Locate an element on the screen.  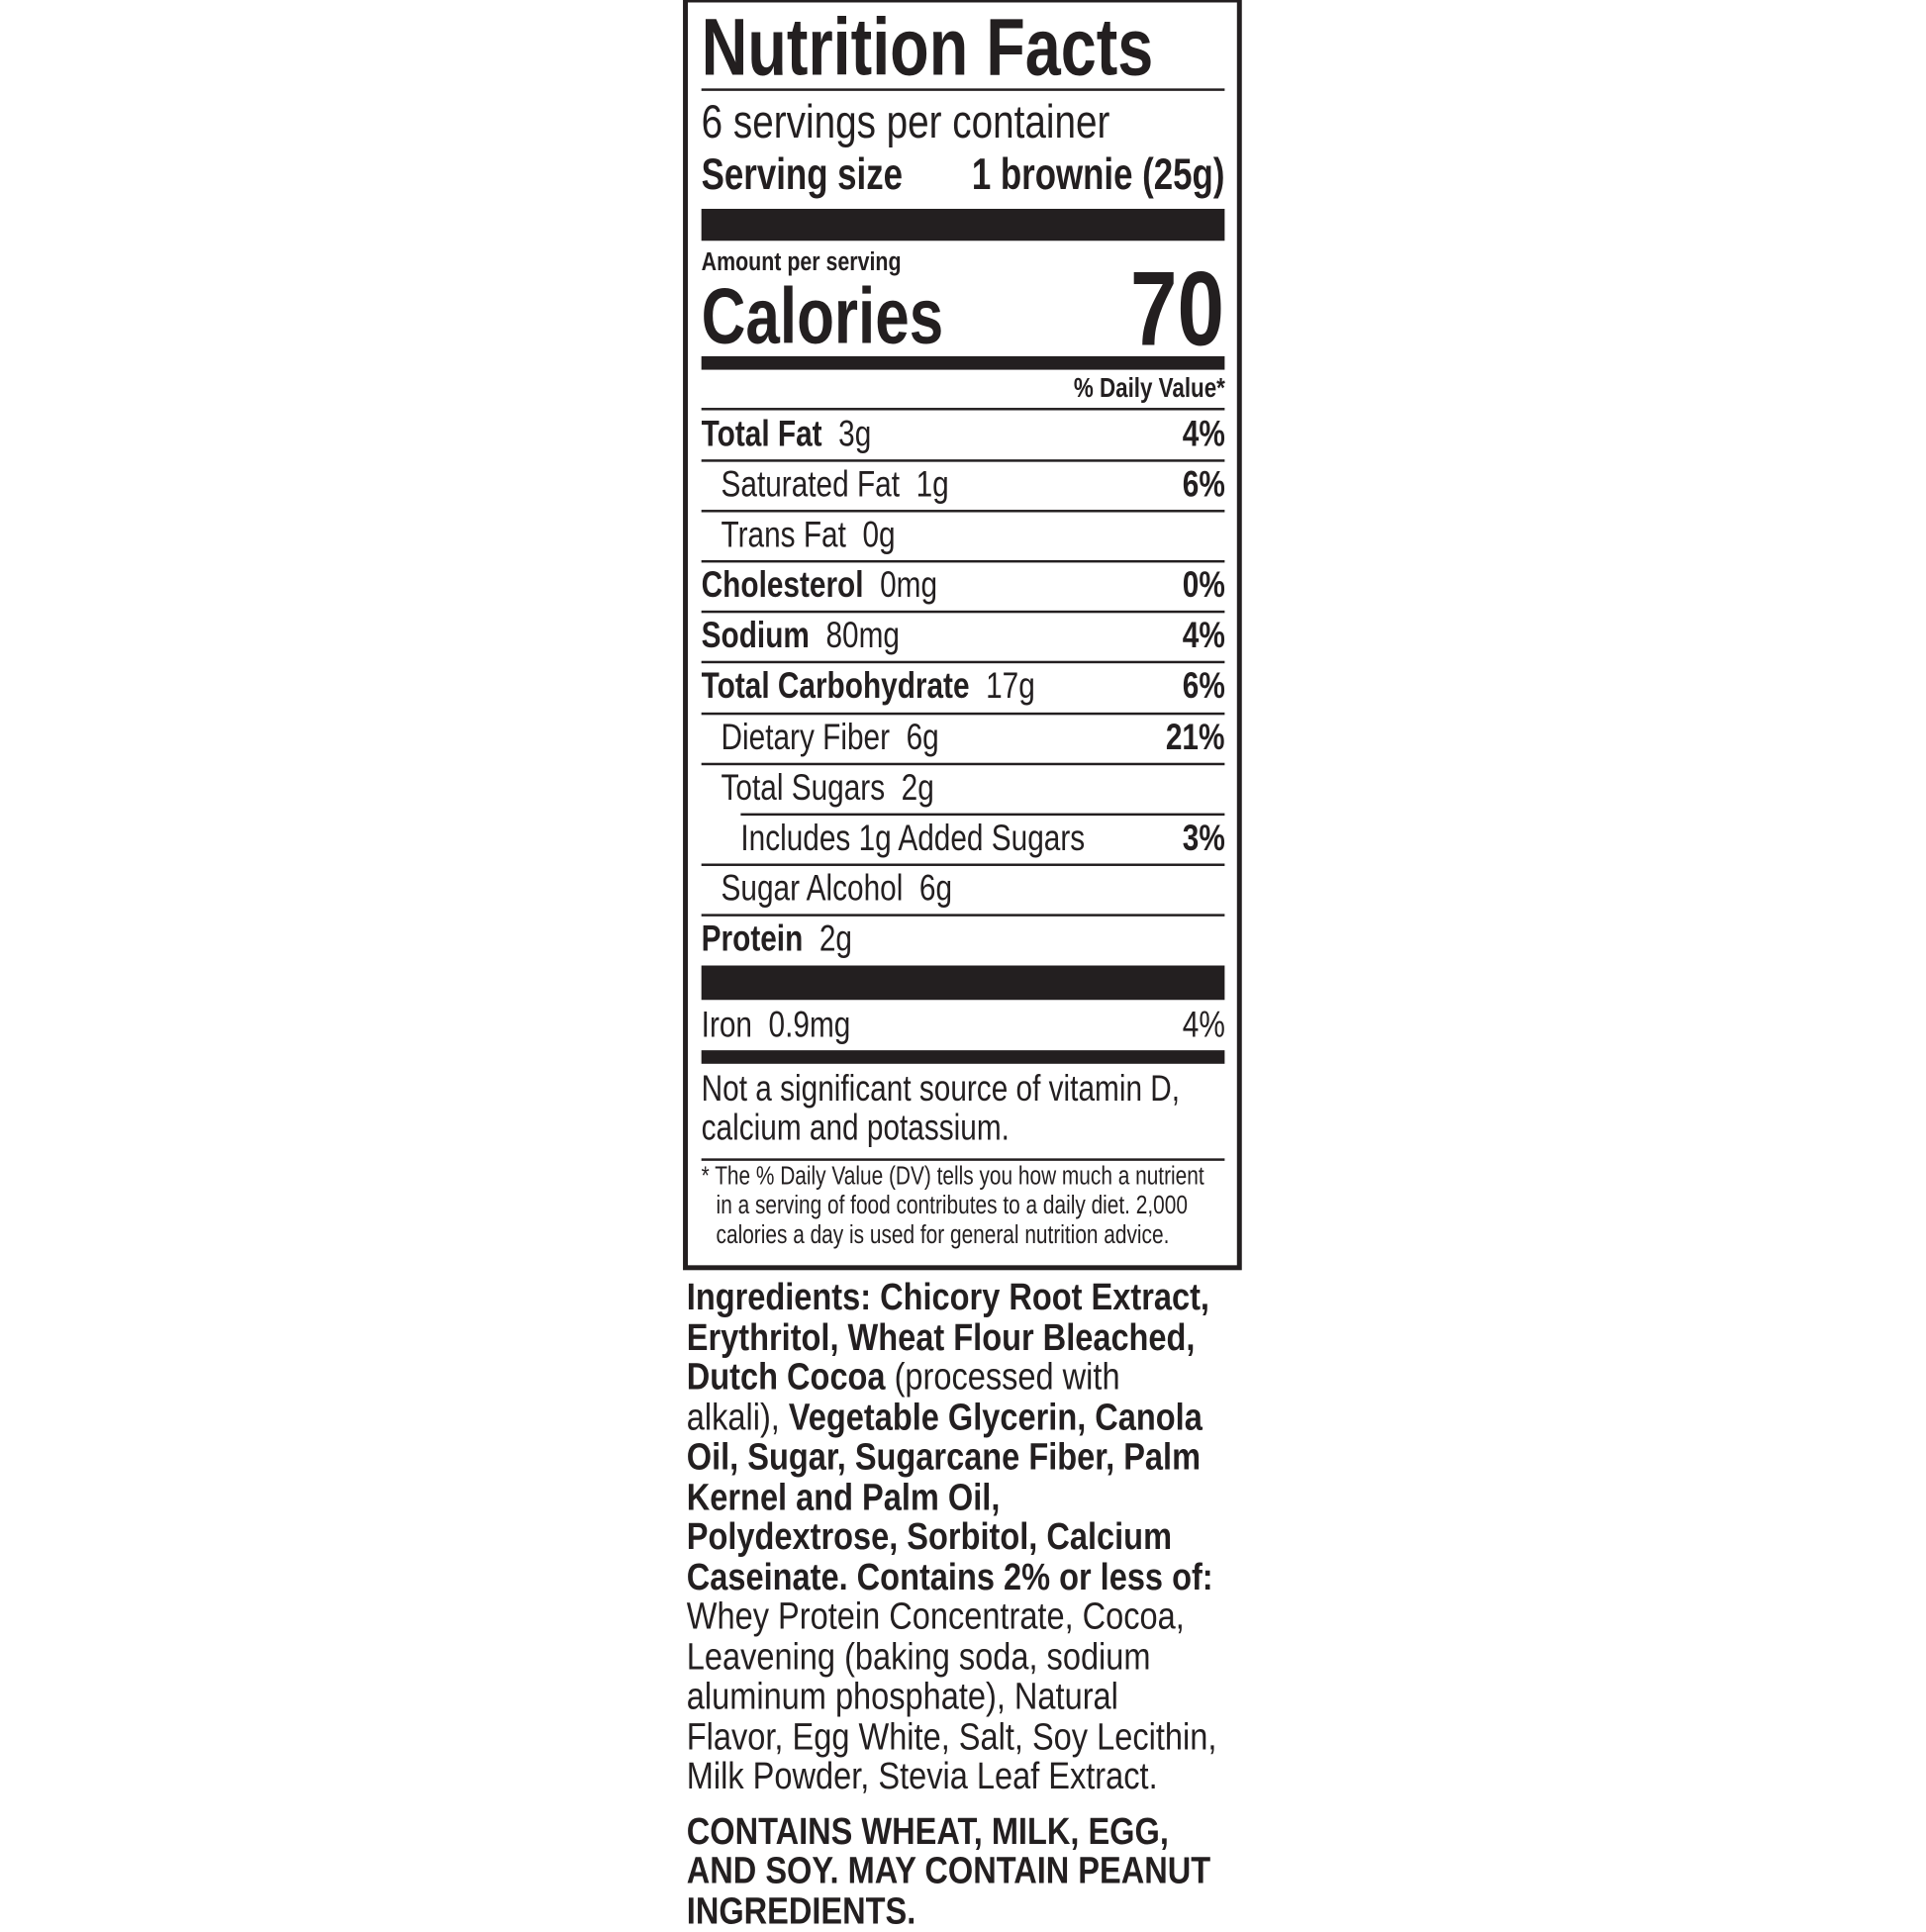
title: Nutrition Facts is located at coordinates (988, 46).